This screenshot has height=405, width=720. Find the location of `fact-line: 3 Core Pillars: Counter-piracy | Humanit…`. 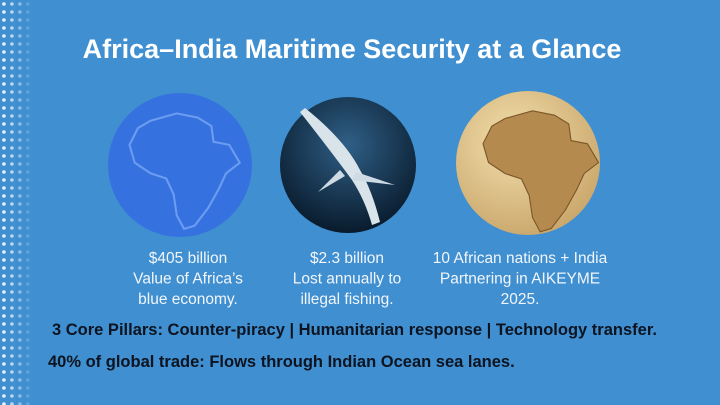

fact-line: 3 Core Pillars: Counter-piracy | Humanit… is located at coordinates (354, 330).